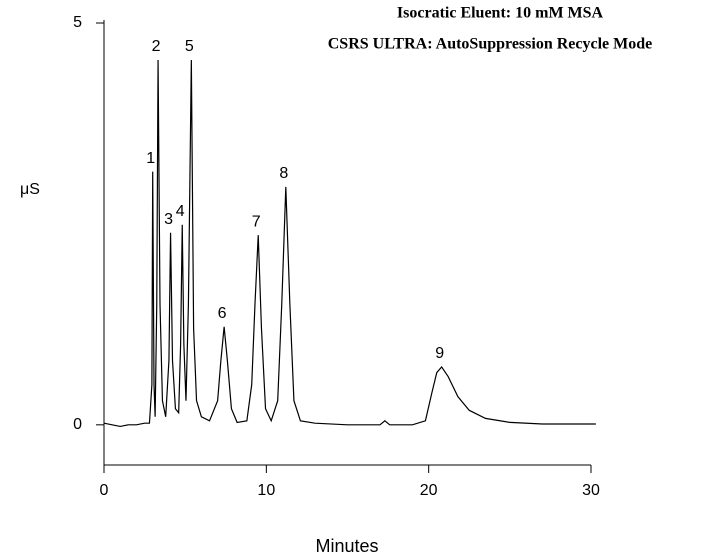  What do you see at coordinates (346, 546) in the screenshot?
I see `x-axis-label: Minutes` at bounding box center [346, 546].